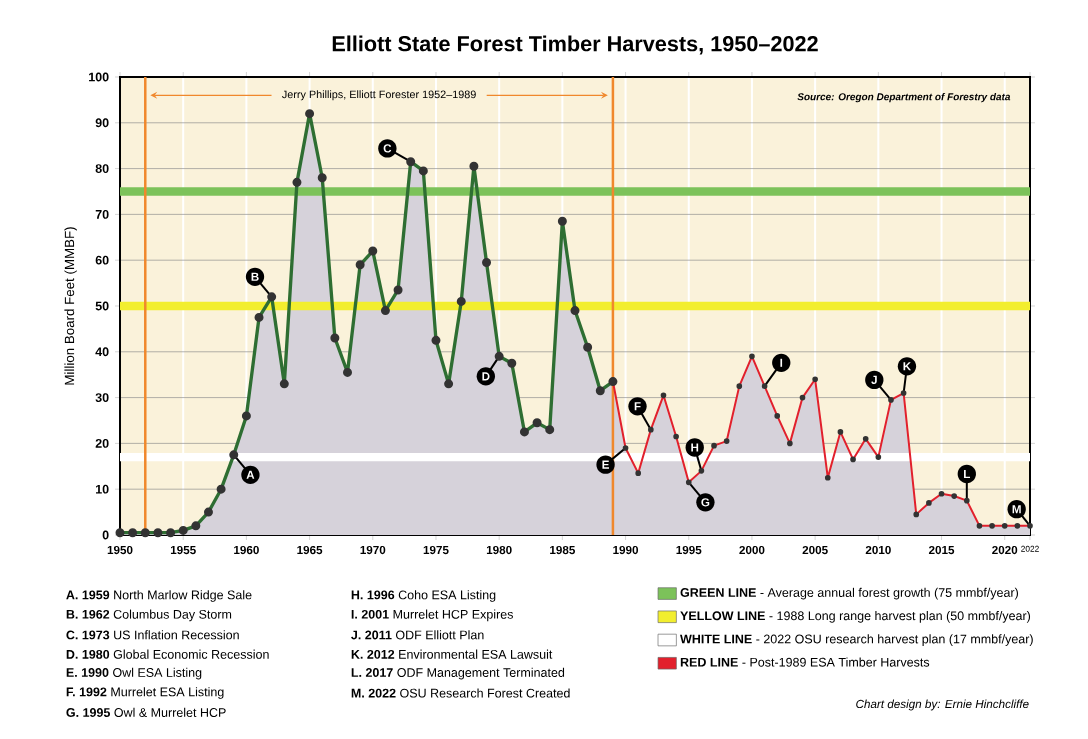 The image size is (1088, 739). What do you see at coordinates (417, 635) in the screenshot?
I see `text: J. 2011 ODF Elliott Plan` at bounding box center [417, 635].